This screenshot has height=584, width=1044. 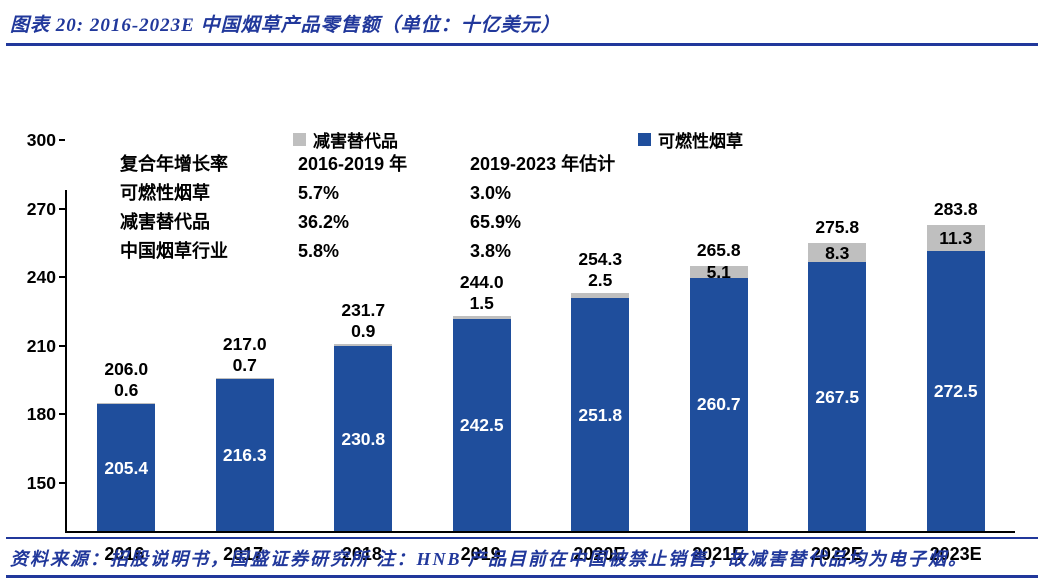 I want to click on bar-value-combustible: 242.5, so click(x=481, y=425).